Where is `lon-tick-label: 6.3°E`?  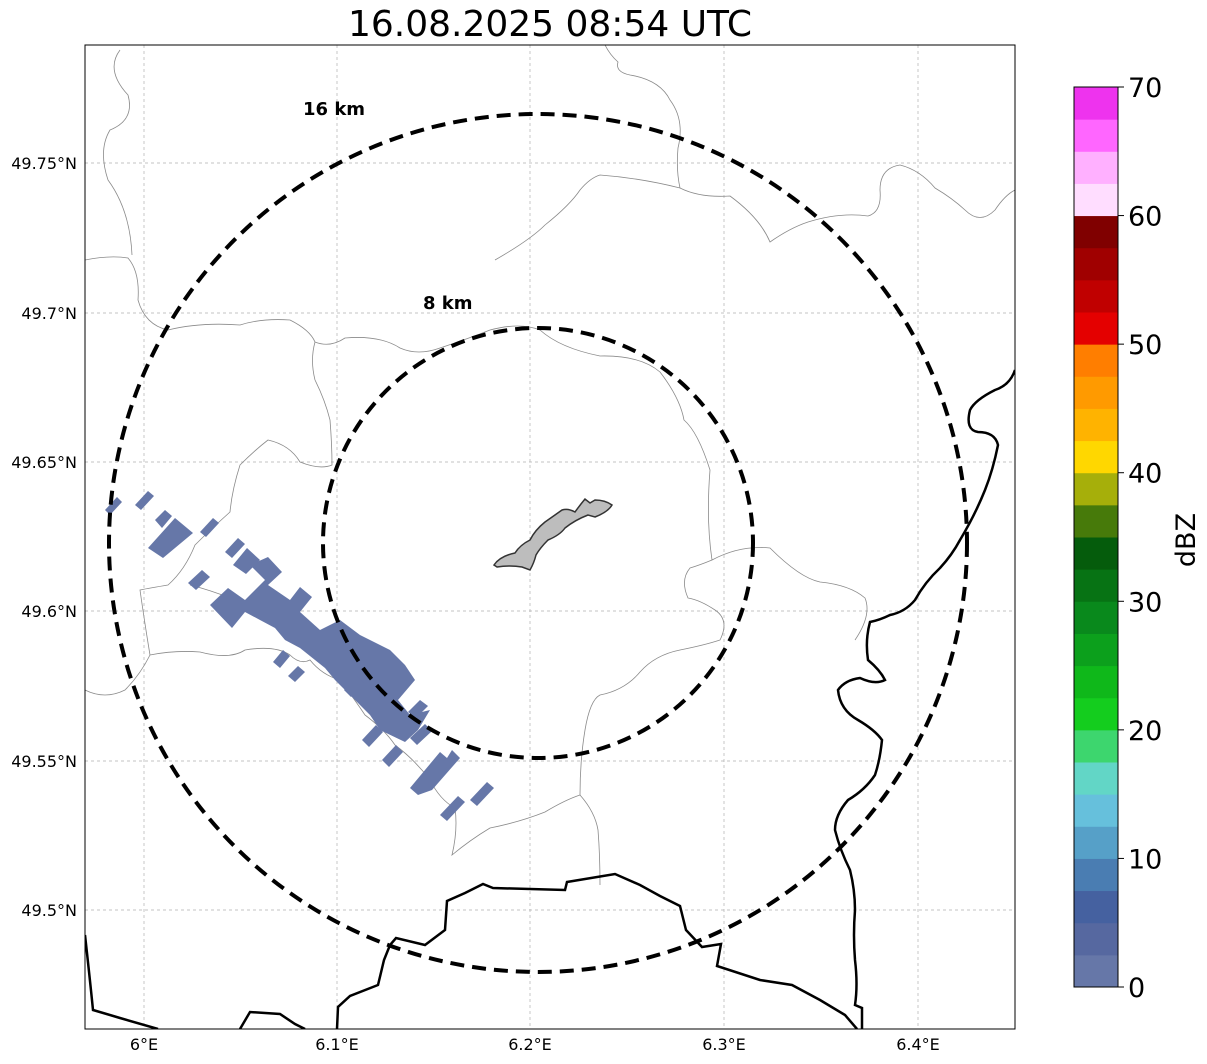
lon-tick-label: 6.3°E is located at coordinates (724, 1044).